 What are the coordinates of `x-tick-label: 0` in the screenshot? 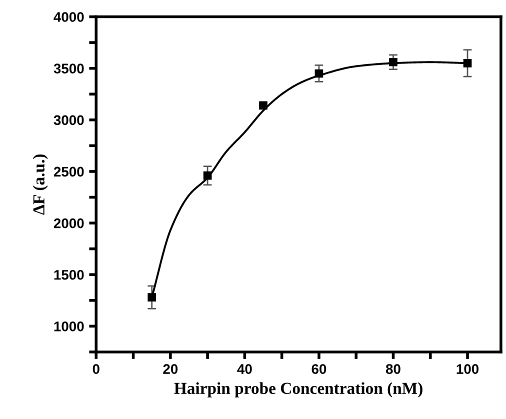 It's located at (96, 369).